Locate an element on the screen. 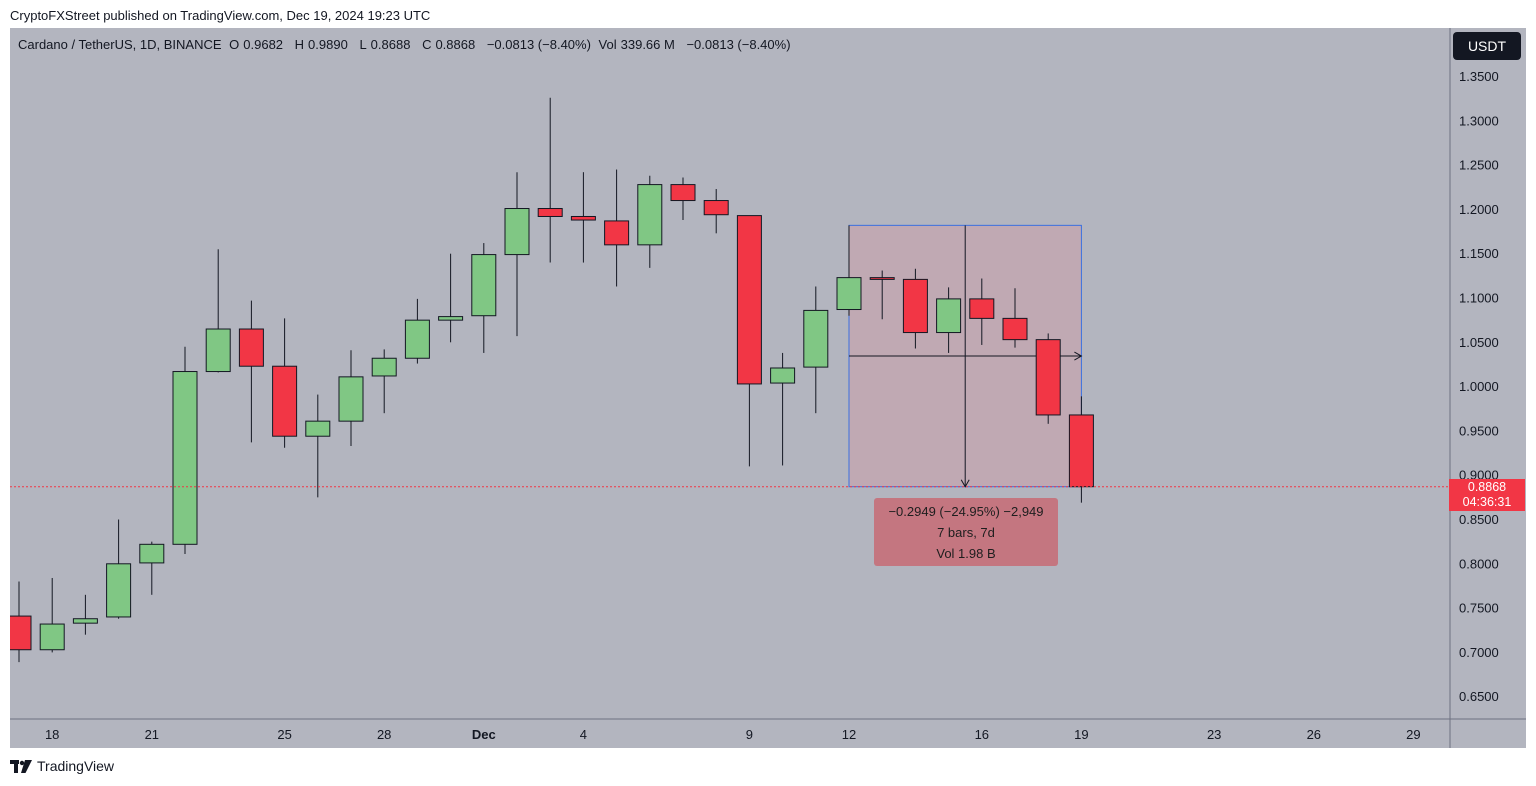 This screenshot has width=1536, height=786. footer: TradingView is located at coordinates (62, 766).